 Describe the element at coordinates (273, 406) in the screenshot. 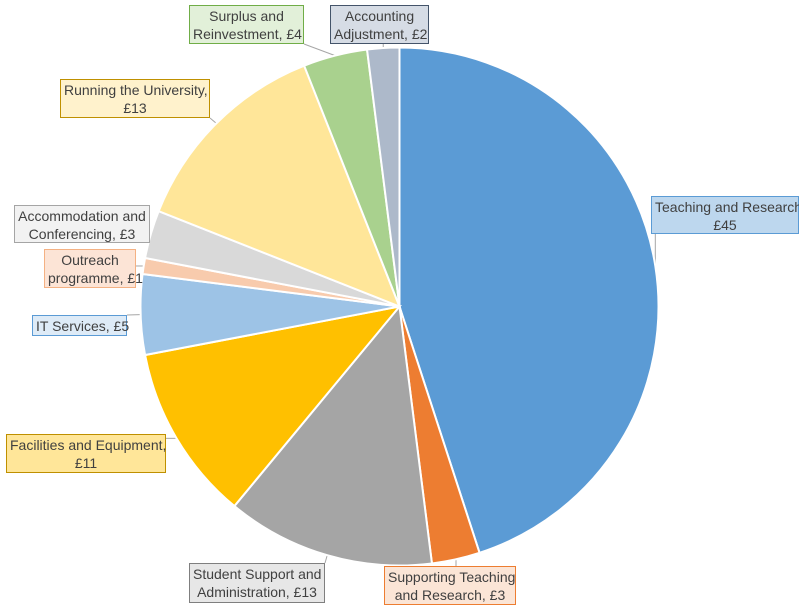

I see `slice-facilities-and-equipment` at that location.